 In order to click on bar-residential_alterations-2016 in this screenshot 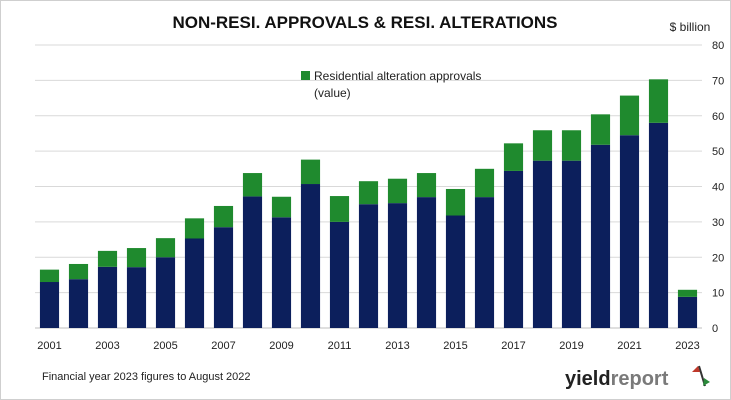, I will do `click(484, 183)`.